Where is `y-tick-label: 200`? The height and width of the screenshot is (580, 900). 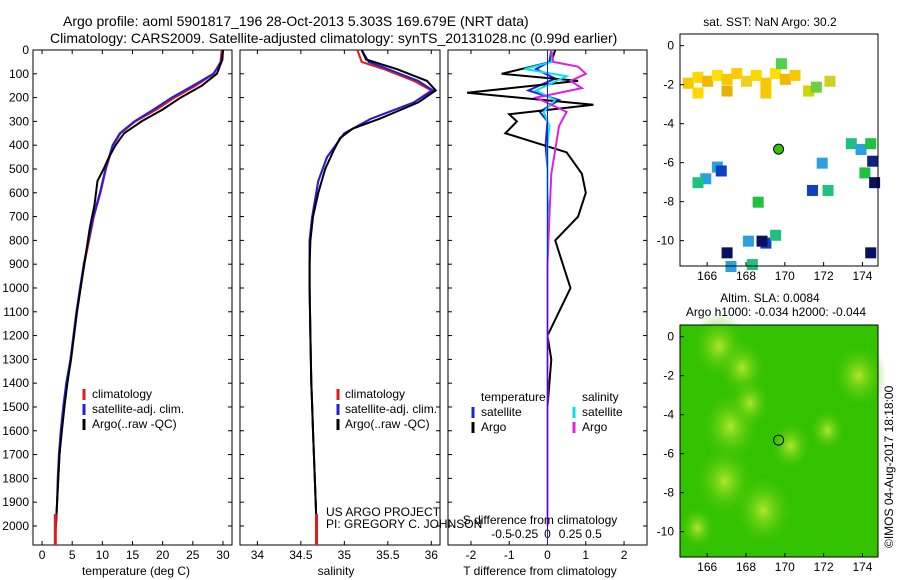
y-tick-label: 200 is located at coordinates (19, 98).